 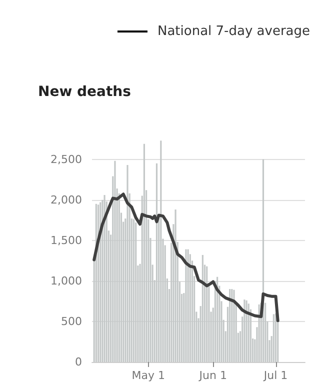 What do you see at coordinates (66, 199) in the screenshot?
I see `y-tick-label: 2,000` at bounding box center [66, 199].